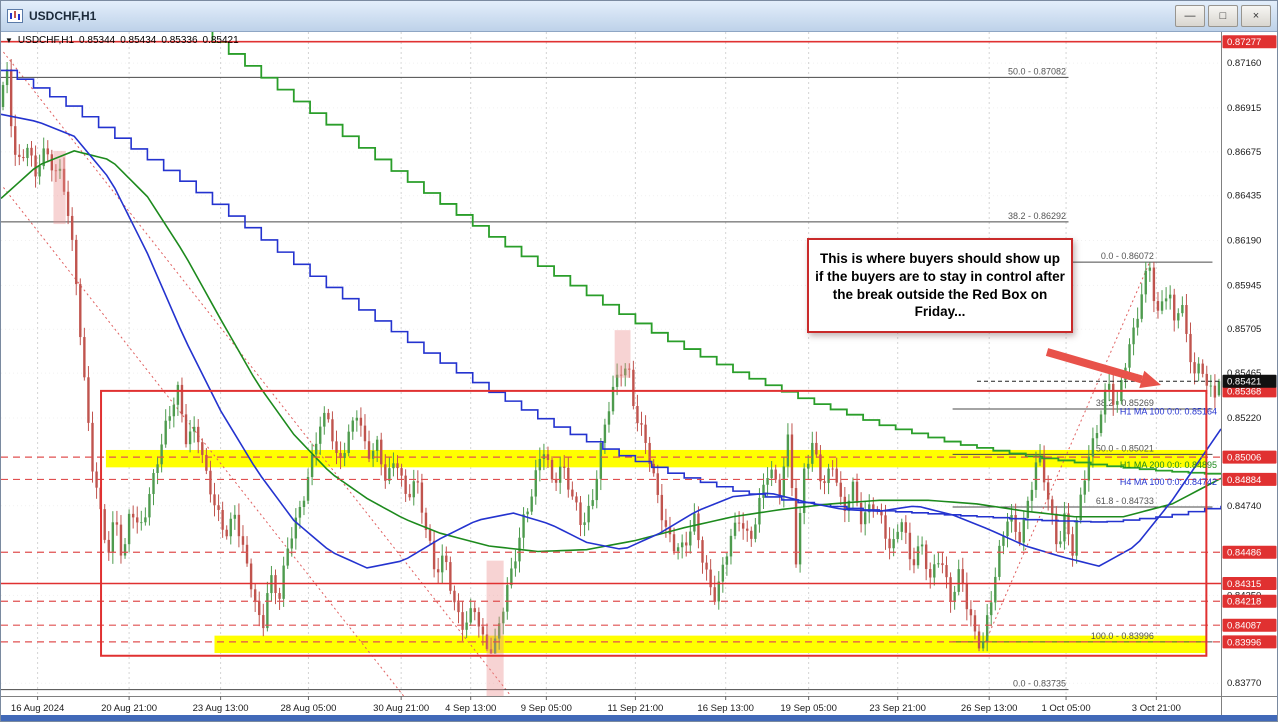 Image resolution: width=1278 pixels, height=722 pixels. What do you see at coordinates (989, 708) in the screenshot?
I see `svg-text: 26 Sep 13:00` at bounding box center [989, 708].